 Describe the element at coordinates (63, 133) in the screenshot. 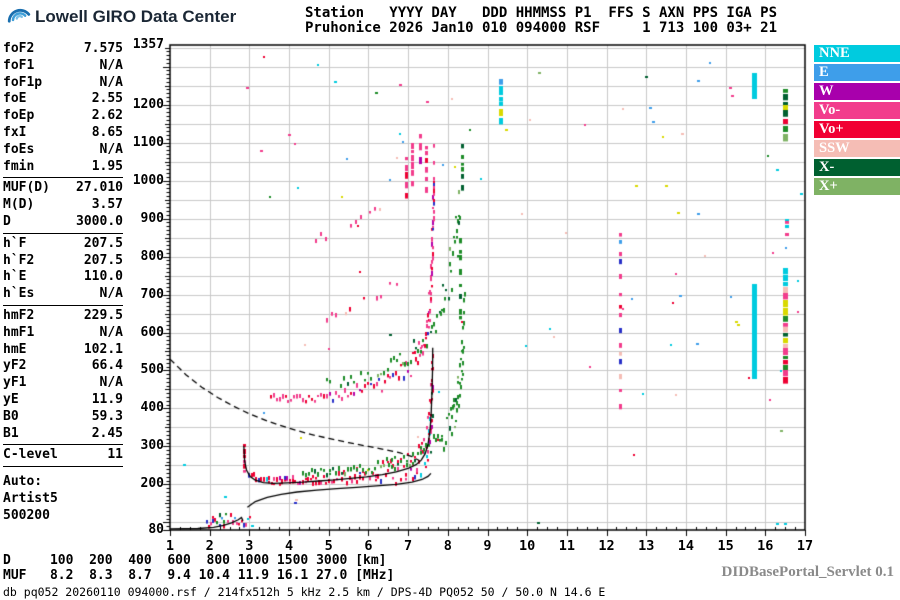

I see `parameter-row: fxI 8.65` at that location.